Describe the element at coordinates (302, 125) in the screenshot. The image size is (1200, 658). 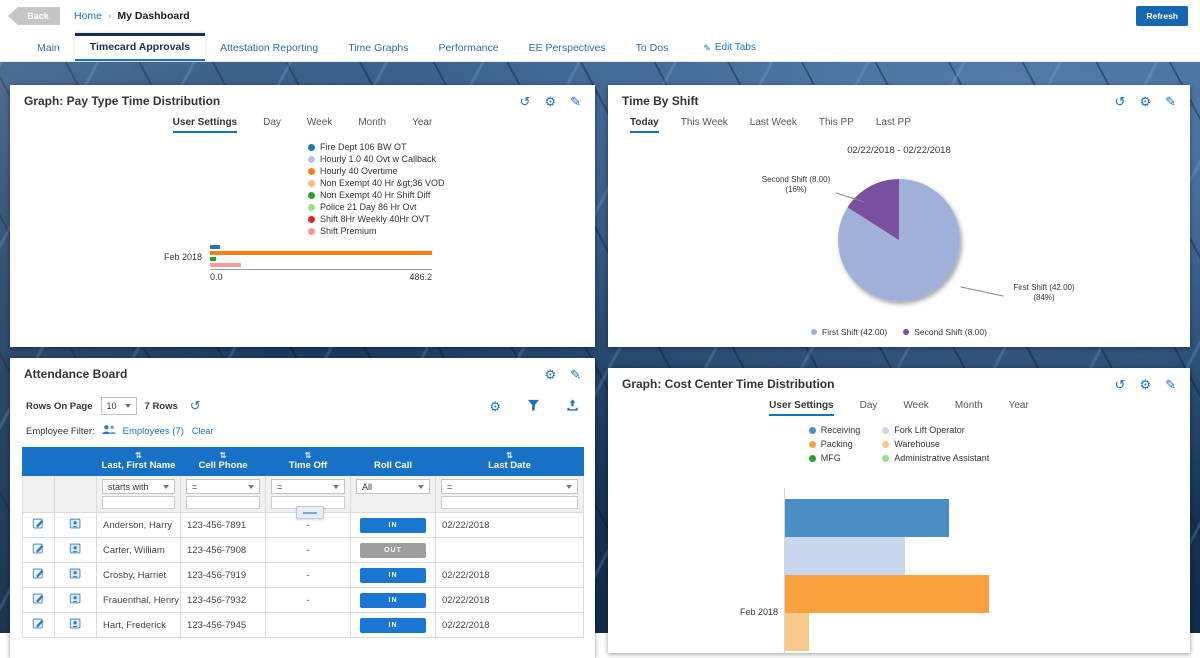
I see `pay-type-period-tabs: User Settings Day Week Month Year` at that location.